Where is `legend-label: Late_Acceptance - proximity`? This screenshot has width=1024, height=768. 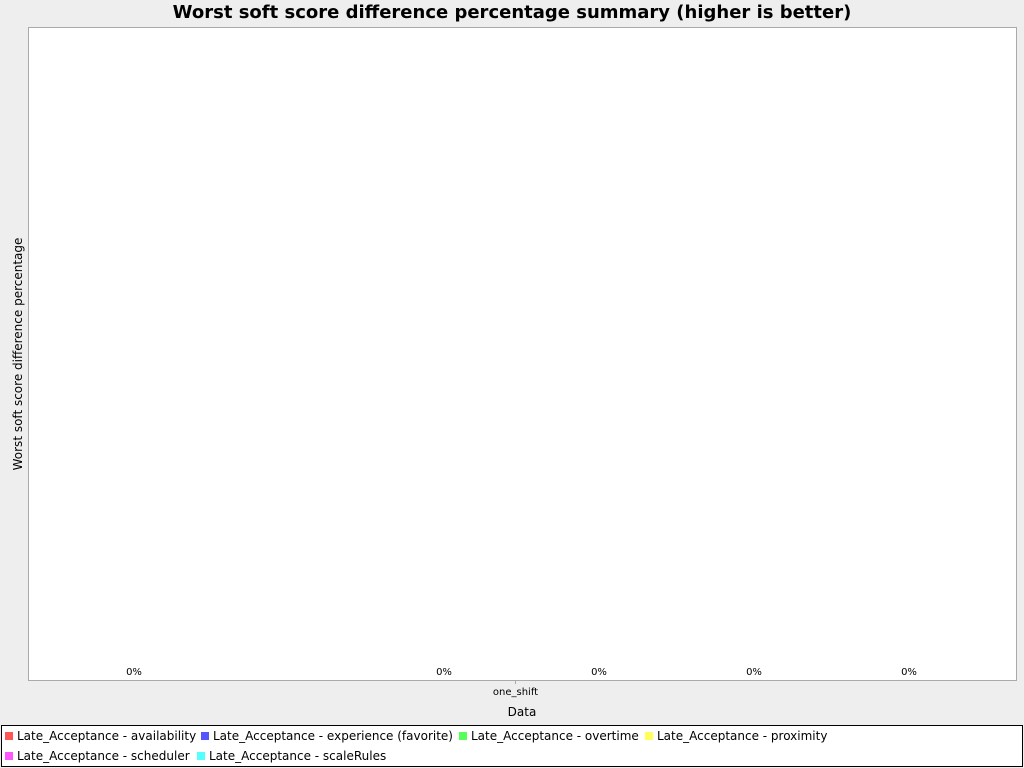
legend-label: Late_Acceptance - proximity is located at coordinates (742, 736).